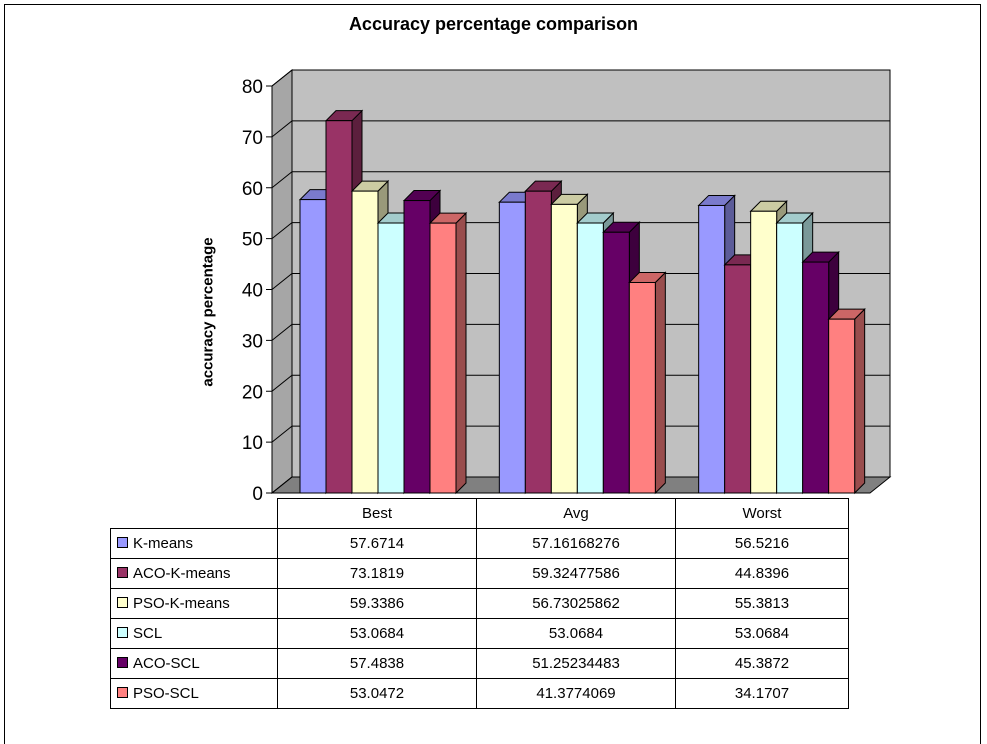 This screenshot has height=744, width=987. I want to click on series-name-cell: ACO-SCL, so click(194, 663).